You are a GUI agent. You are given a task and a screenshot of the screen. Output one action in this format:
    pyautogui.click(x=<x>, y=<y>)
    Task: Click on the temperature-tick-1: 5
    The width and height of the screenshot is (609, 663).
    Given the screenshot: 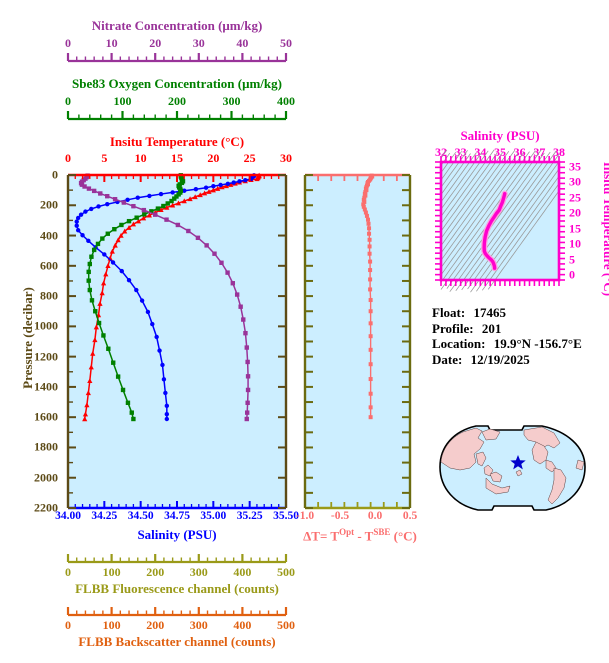 What is the action you would take?
    pyautogui.click(x=104, y=158)
    